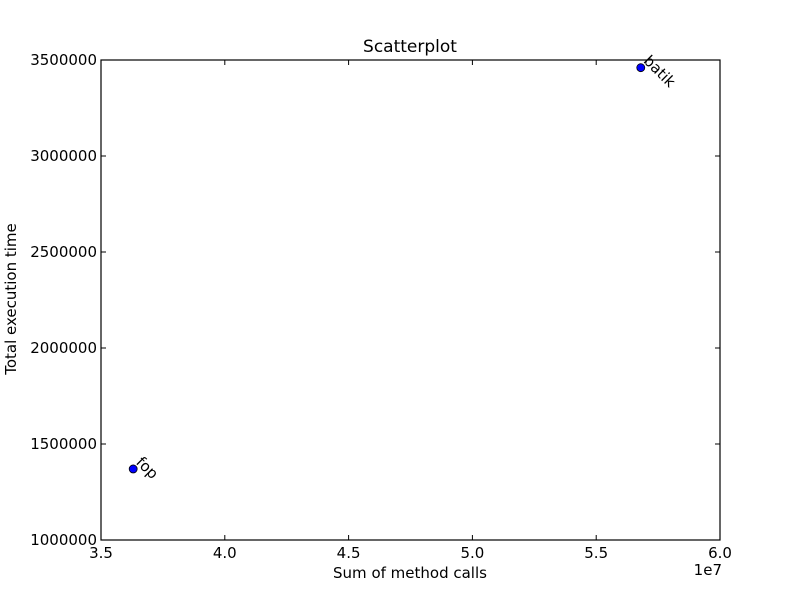 The height and width of the screenshot is (605, 800). What do you see at coordinates (147, 468) in the screenshot?
I see `point-label-fop: fop` at bounding box center [147, 468].